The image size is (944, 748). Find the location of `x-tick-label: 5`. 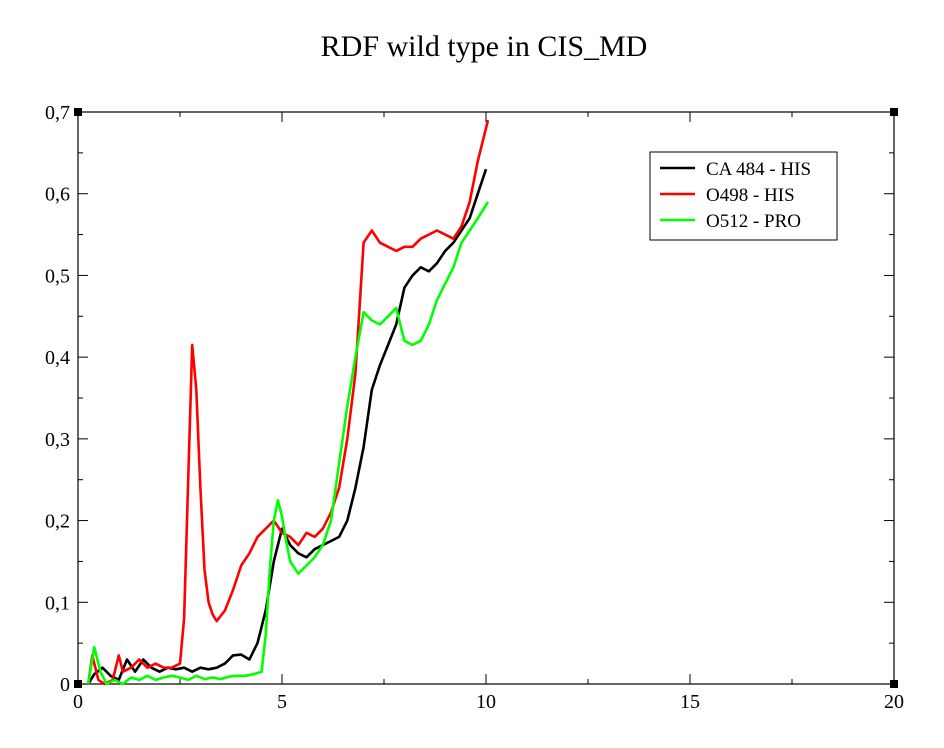

x-tick-label: 5 is located at coordinates (282, 702).